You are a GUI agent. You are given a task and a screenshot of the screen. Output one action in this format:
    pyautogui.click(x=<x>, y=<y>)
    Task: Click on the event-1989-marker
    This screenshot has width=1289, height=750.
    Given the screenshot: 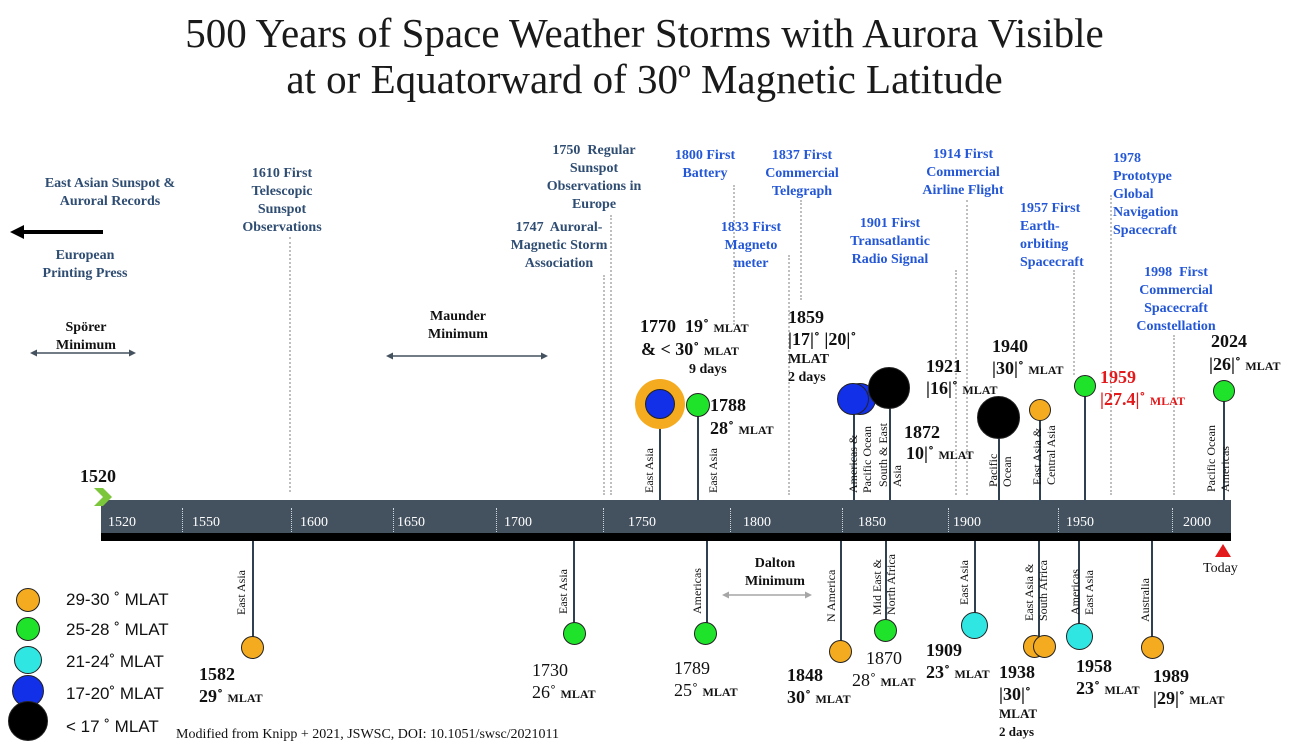 What is the action you would take?
    pyautogui.click(x=1152, y=647)
    